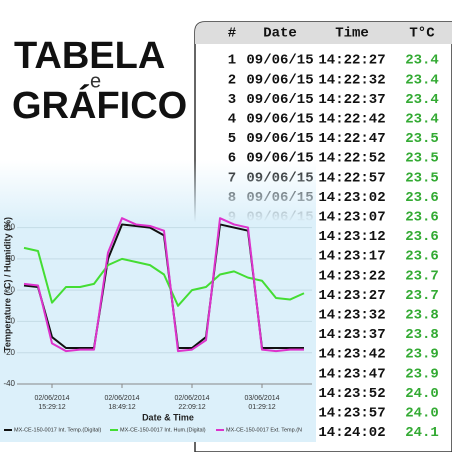 This screenshot has height=457, width=452. What do you see at coordinates (351, 257) in the screenshot?
I see `table-cell: 14:23:17` at bounding box center [351, 257].